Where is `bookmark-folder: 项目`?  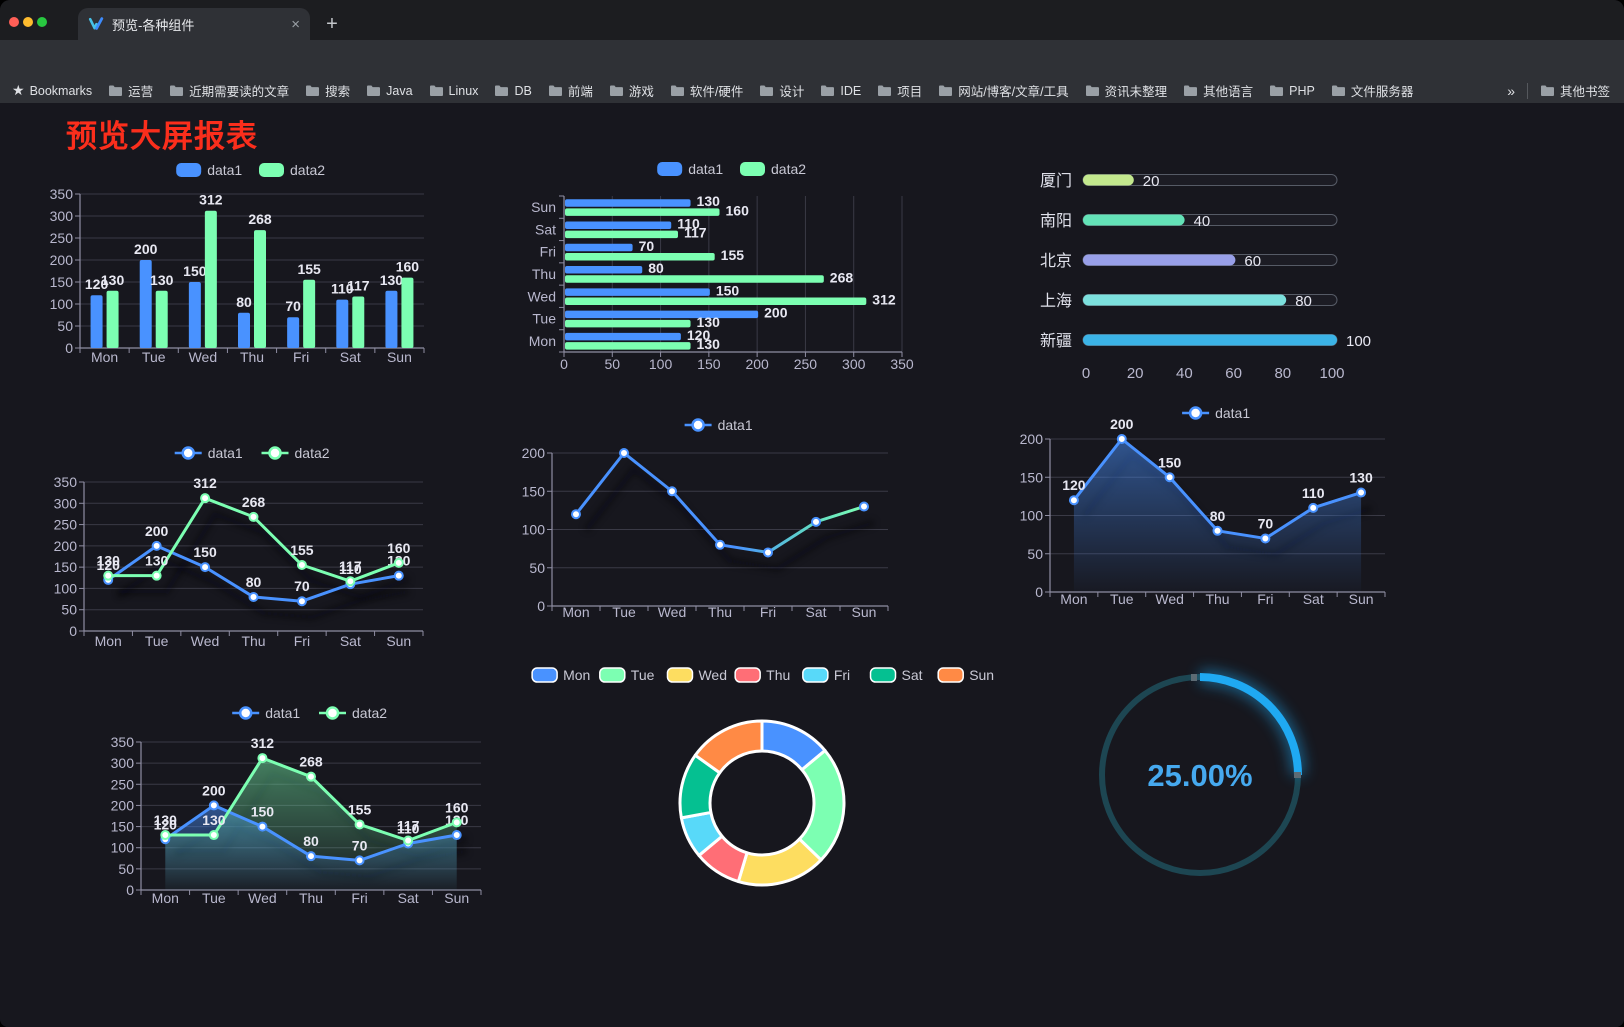
bookmark-folder: 项目 is located at coordinates (899, 90).